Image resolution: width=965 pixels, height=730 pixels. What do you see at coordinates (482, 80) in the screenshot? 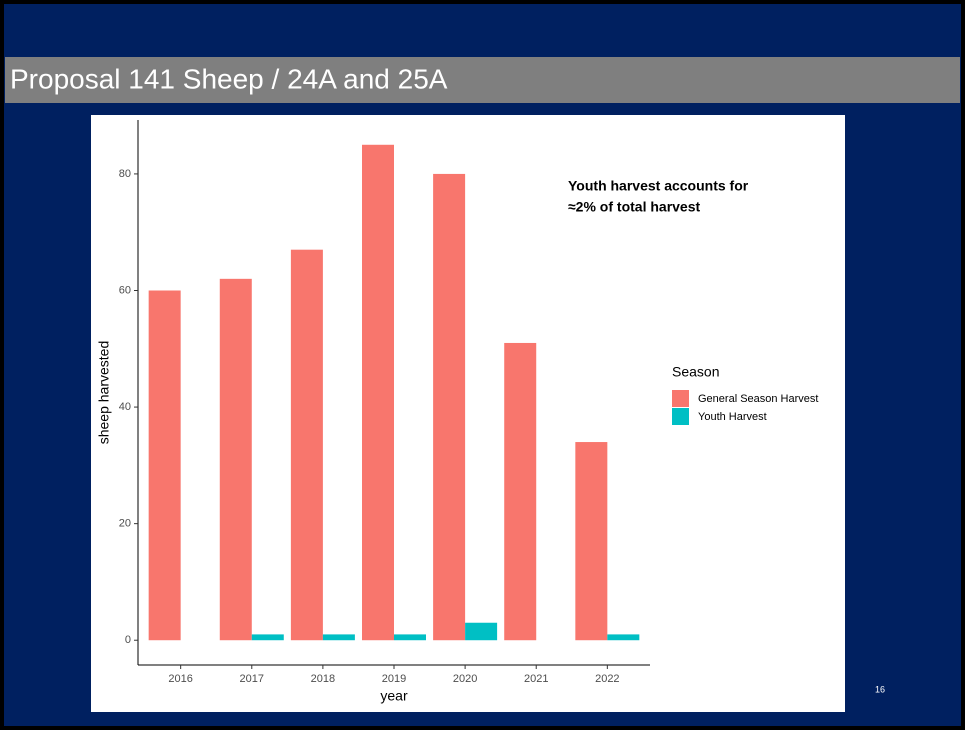
I see `title-bar` at bounding box center [482, 80].